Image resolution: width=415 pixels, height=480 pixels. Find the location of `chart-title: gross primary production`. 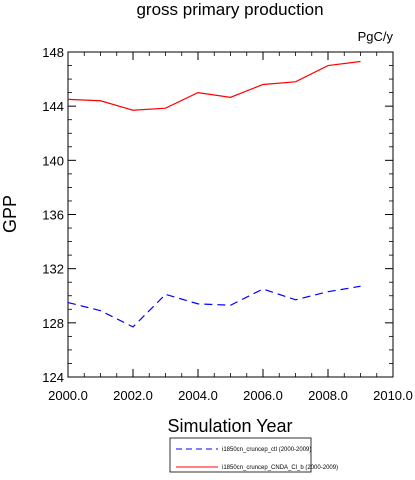

chart-title: gross primary production is located at coordinates (229, 9).